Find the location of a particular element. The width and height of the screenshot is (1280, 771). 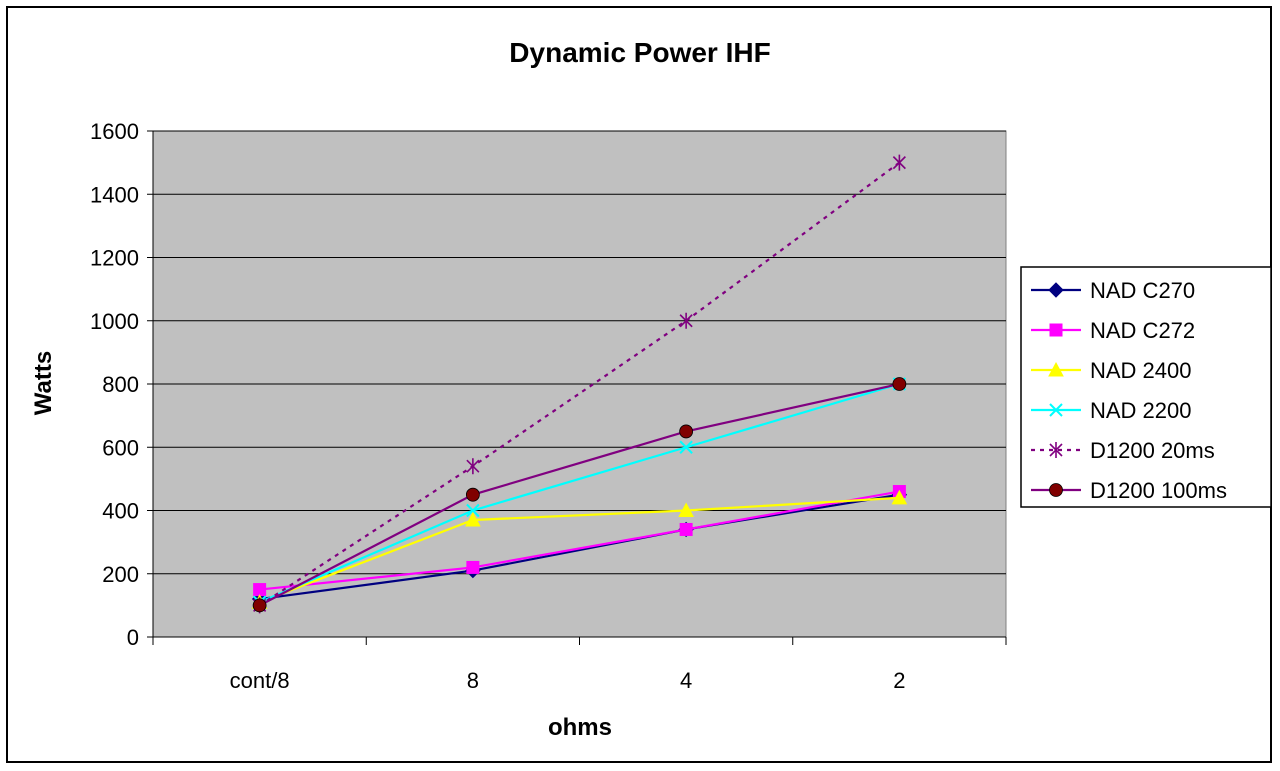

x-tick-label: cont/8 is located at coordinates (260, 680).